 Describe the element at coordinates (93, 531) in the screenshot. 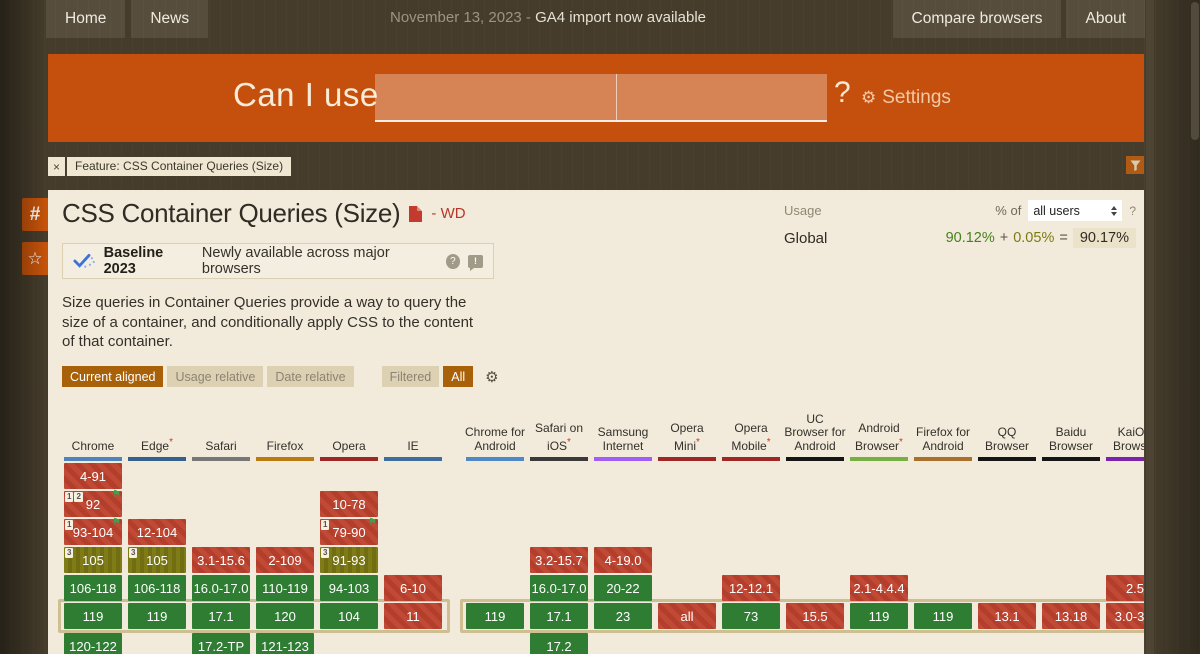

I see `version-cell: 93-104 1 ⚑` at that location.